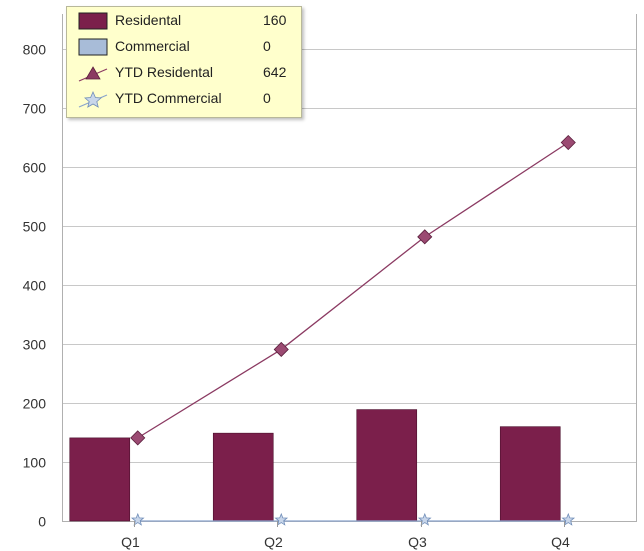  What do you see at coordinates (35, 50) in the screenshot?
I see `y-tick-label: 800` at bounding box center [35, 50].